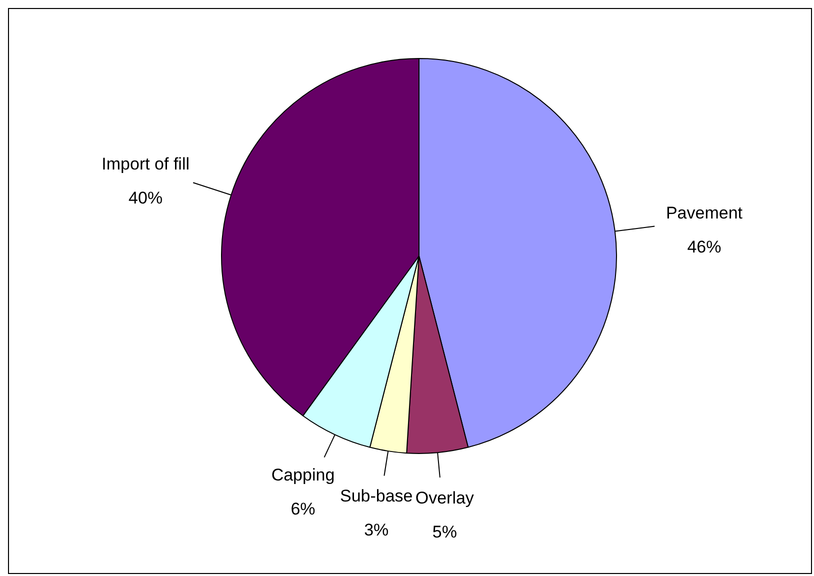 The width and height of the screenshot is (814, 576). What do you see at coordinates (704, 246) in the screenshot?
I see `data-label: 46%` at bounding box center [704, 246].